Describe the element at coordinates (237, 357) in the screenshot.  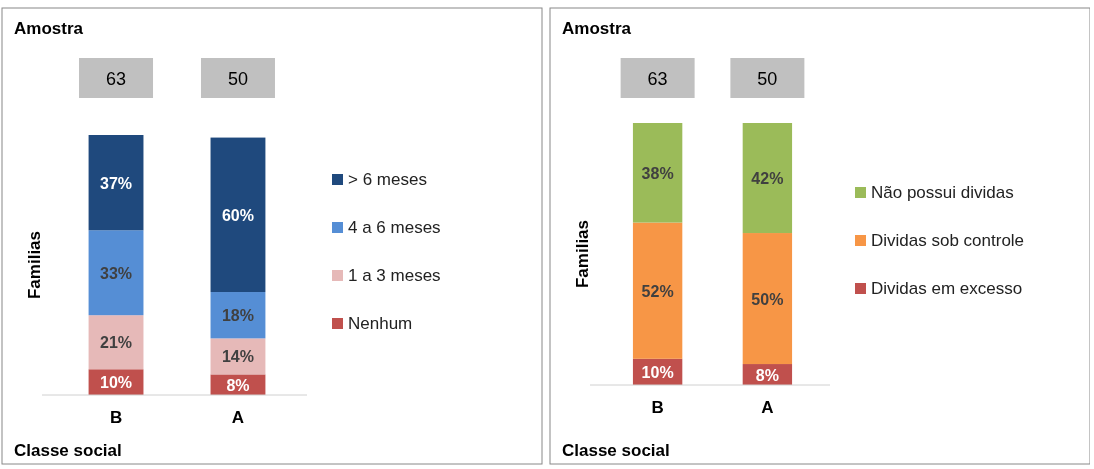
I see `data-label: 14%` at that location.